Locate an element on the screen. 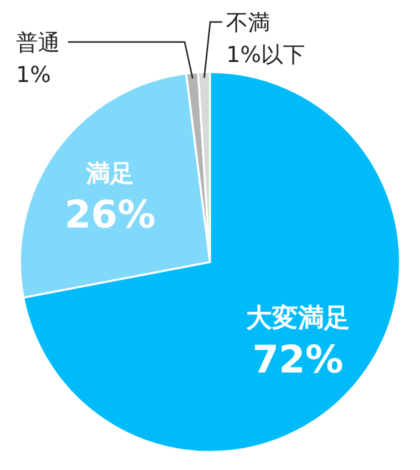 This screenshot has height=470, width=420. data-label: 72% is located at coordinates (298, 360).